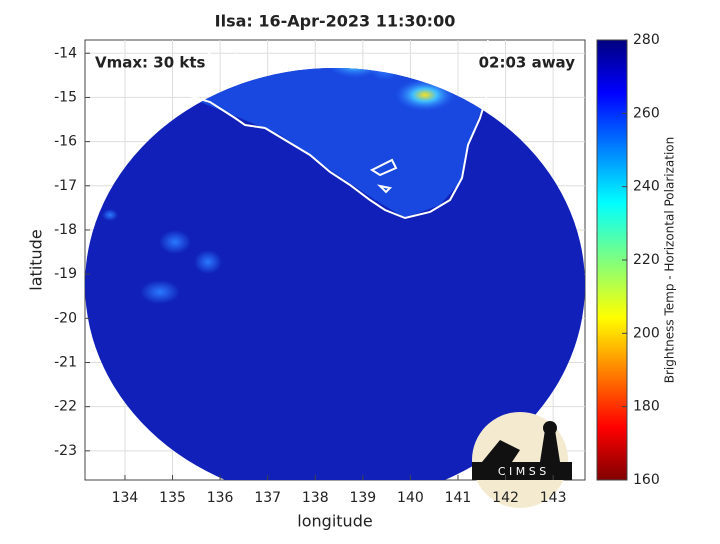 This screenshot has width=720, height=544. What do you see at coordinates (65, 142) in the screenshot?
I see `y-tick-label: -16` at bounding box center [65, 142].